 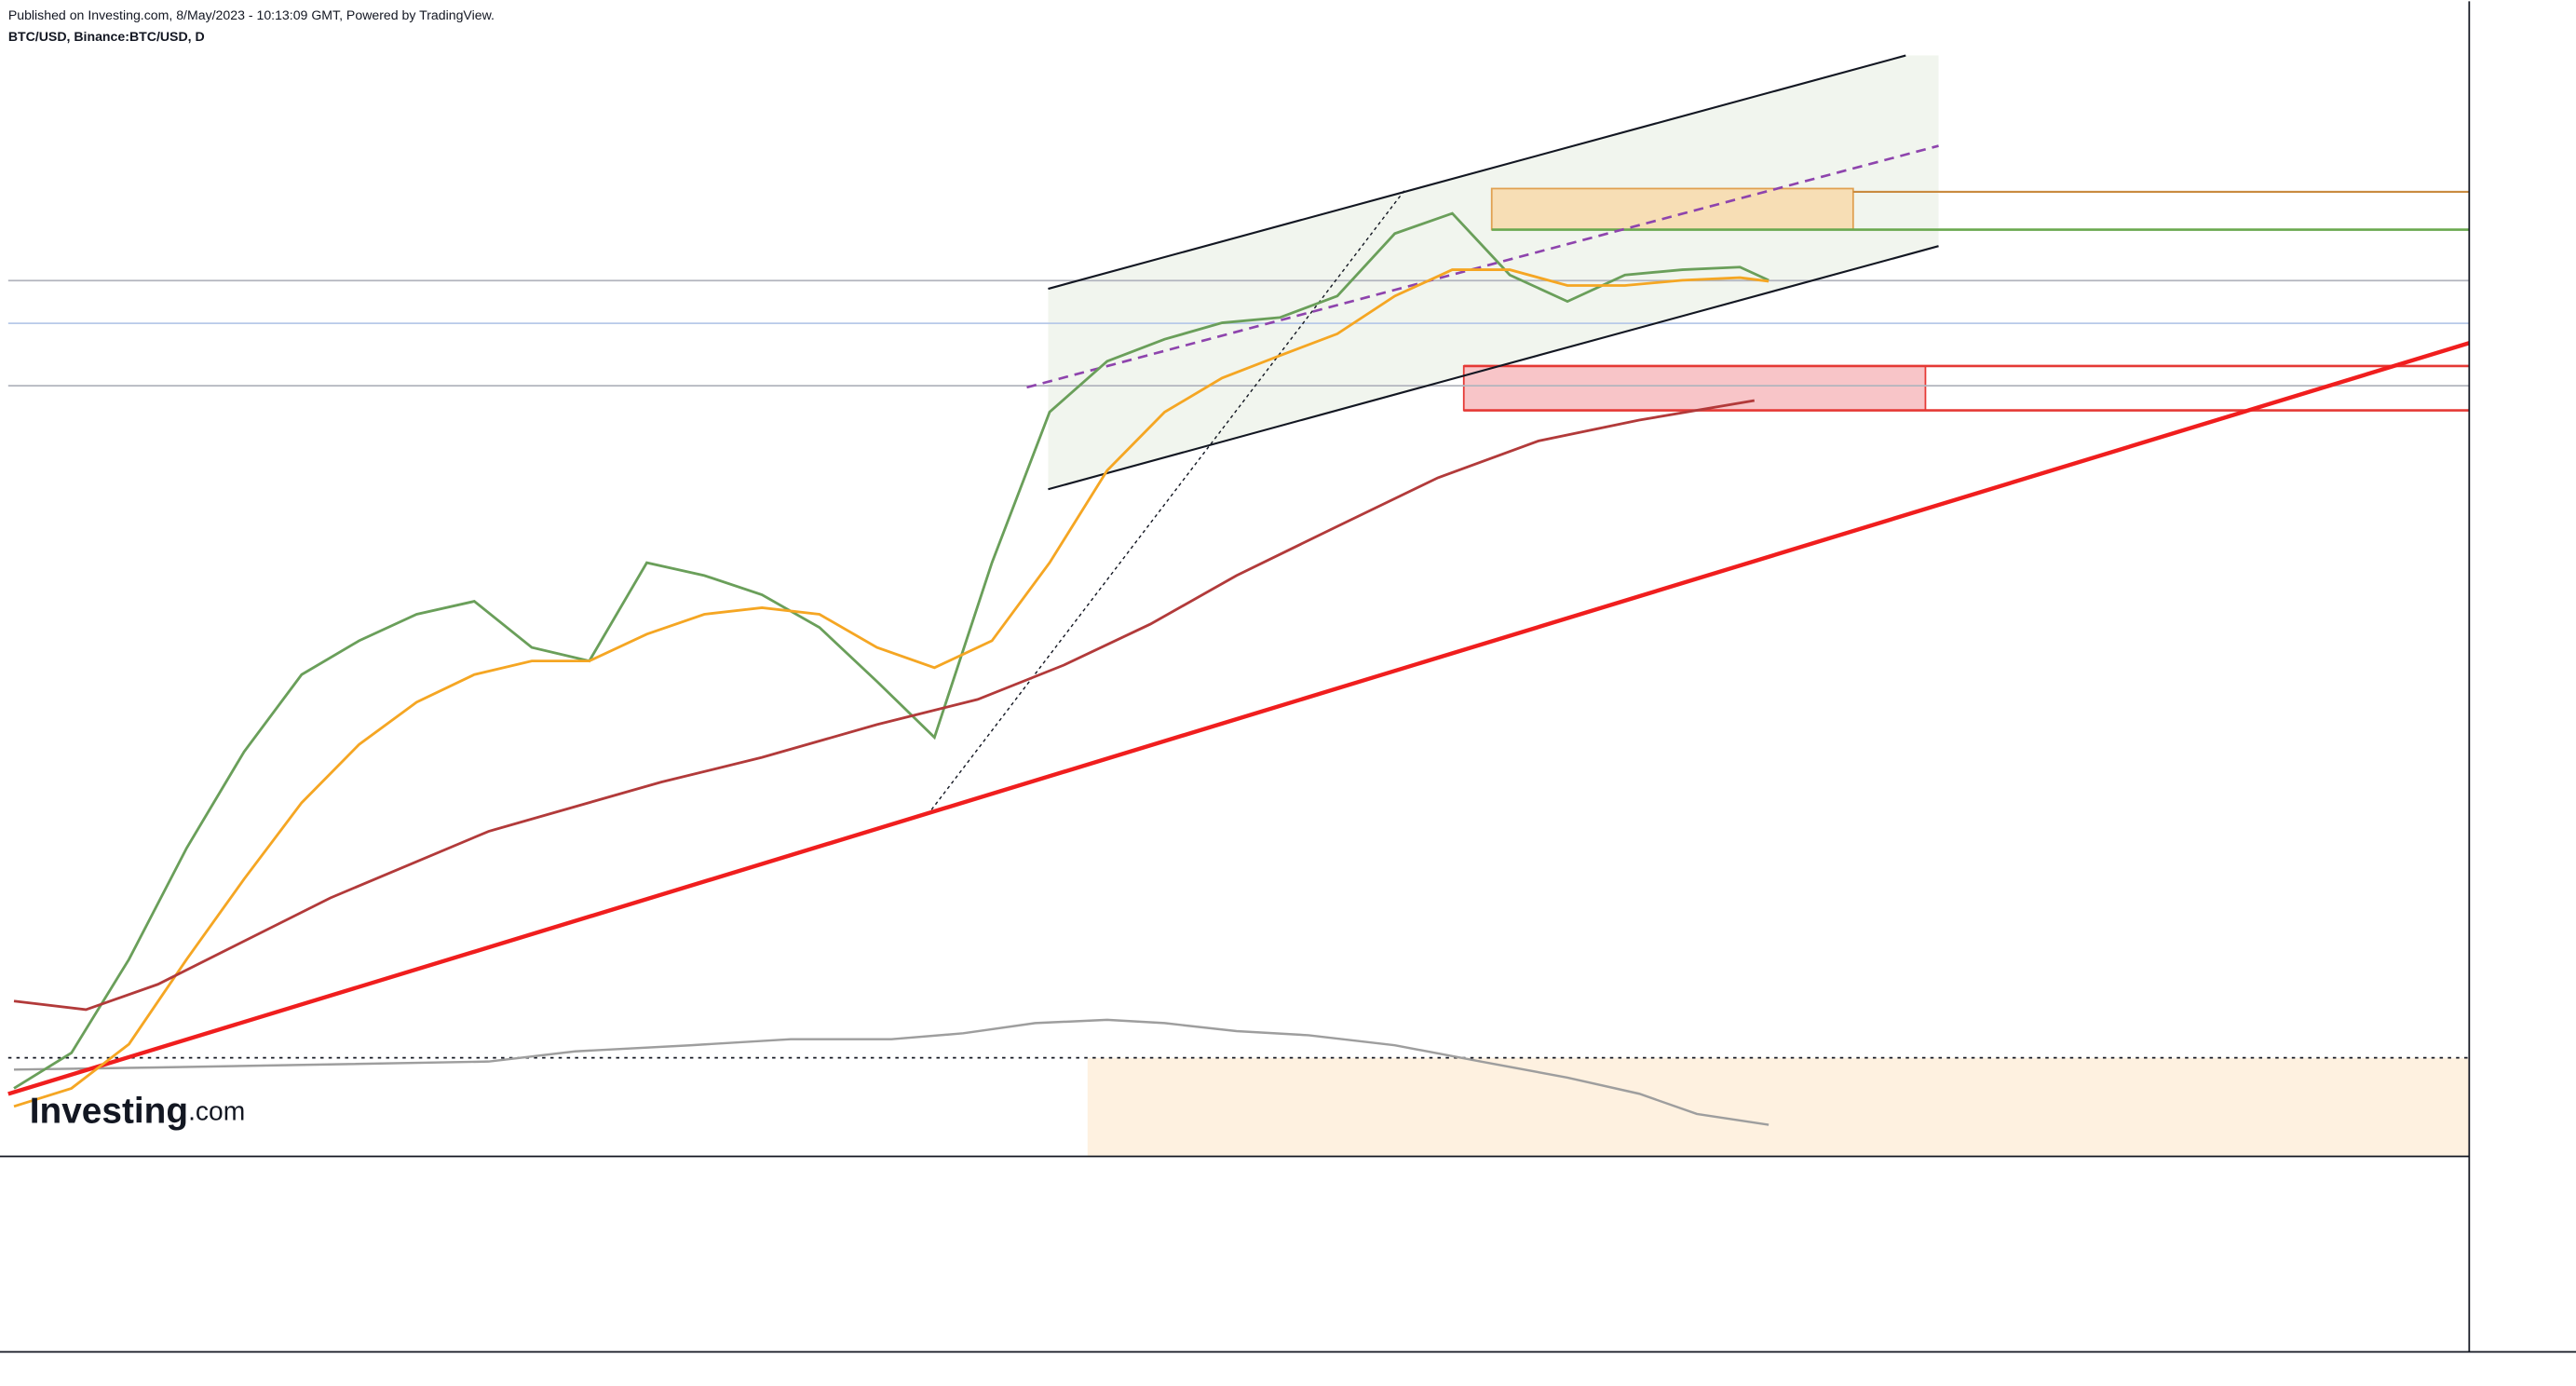 I want to click on logo-main: Investing, so click(x=109, y=1112).